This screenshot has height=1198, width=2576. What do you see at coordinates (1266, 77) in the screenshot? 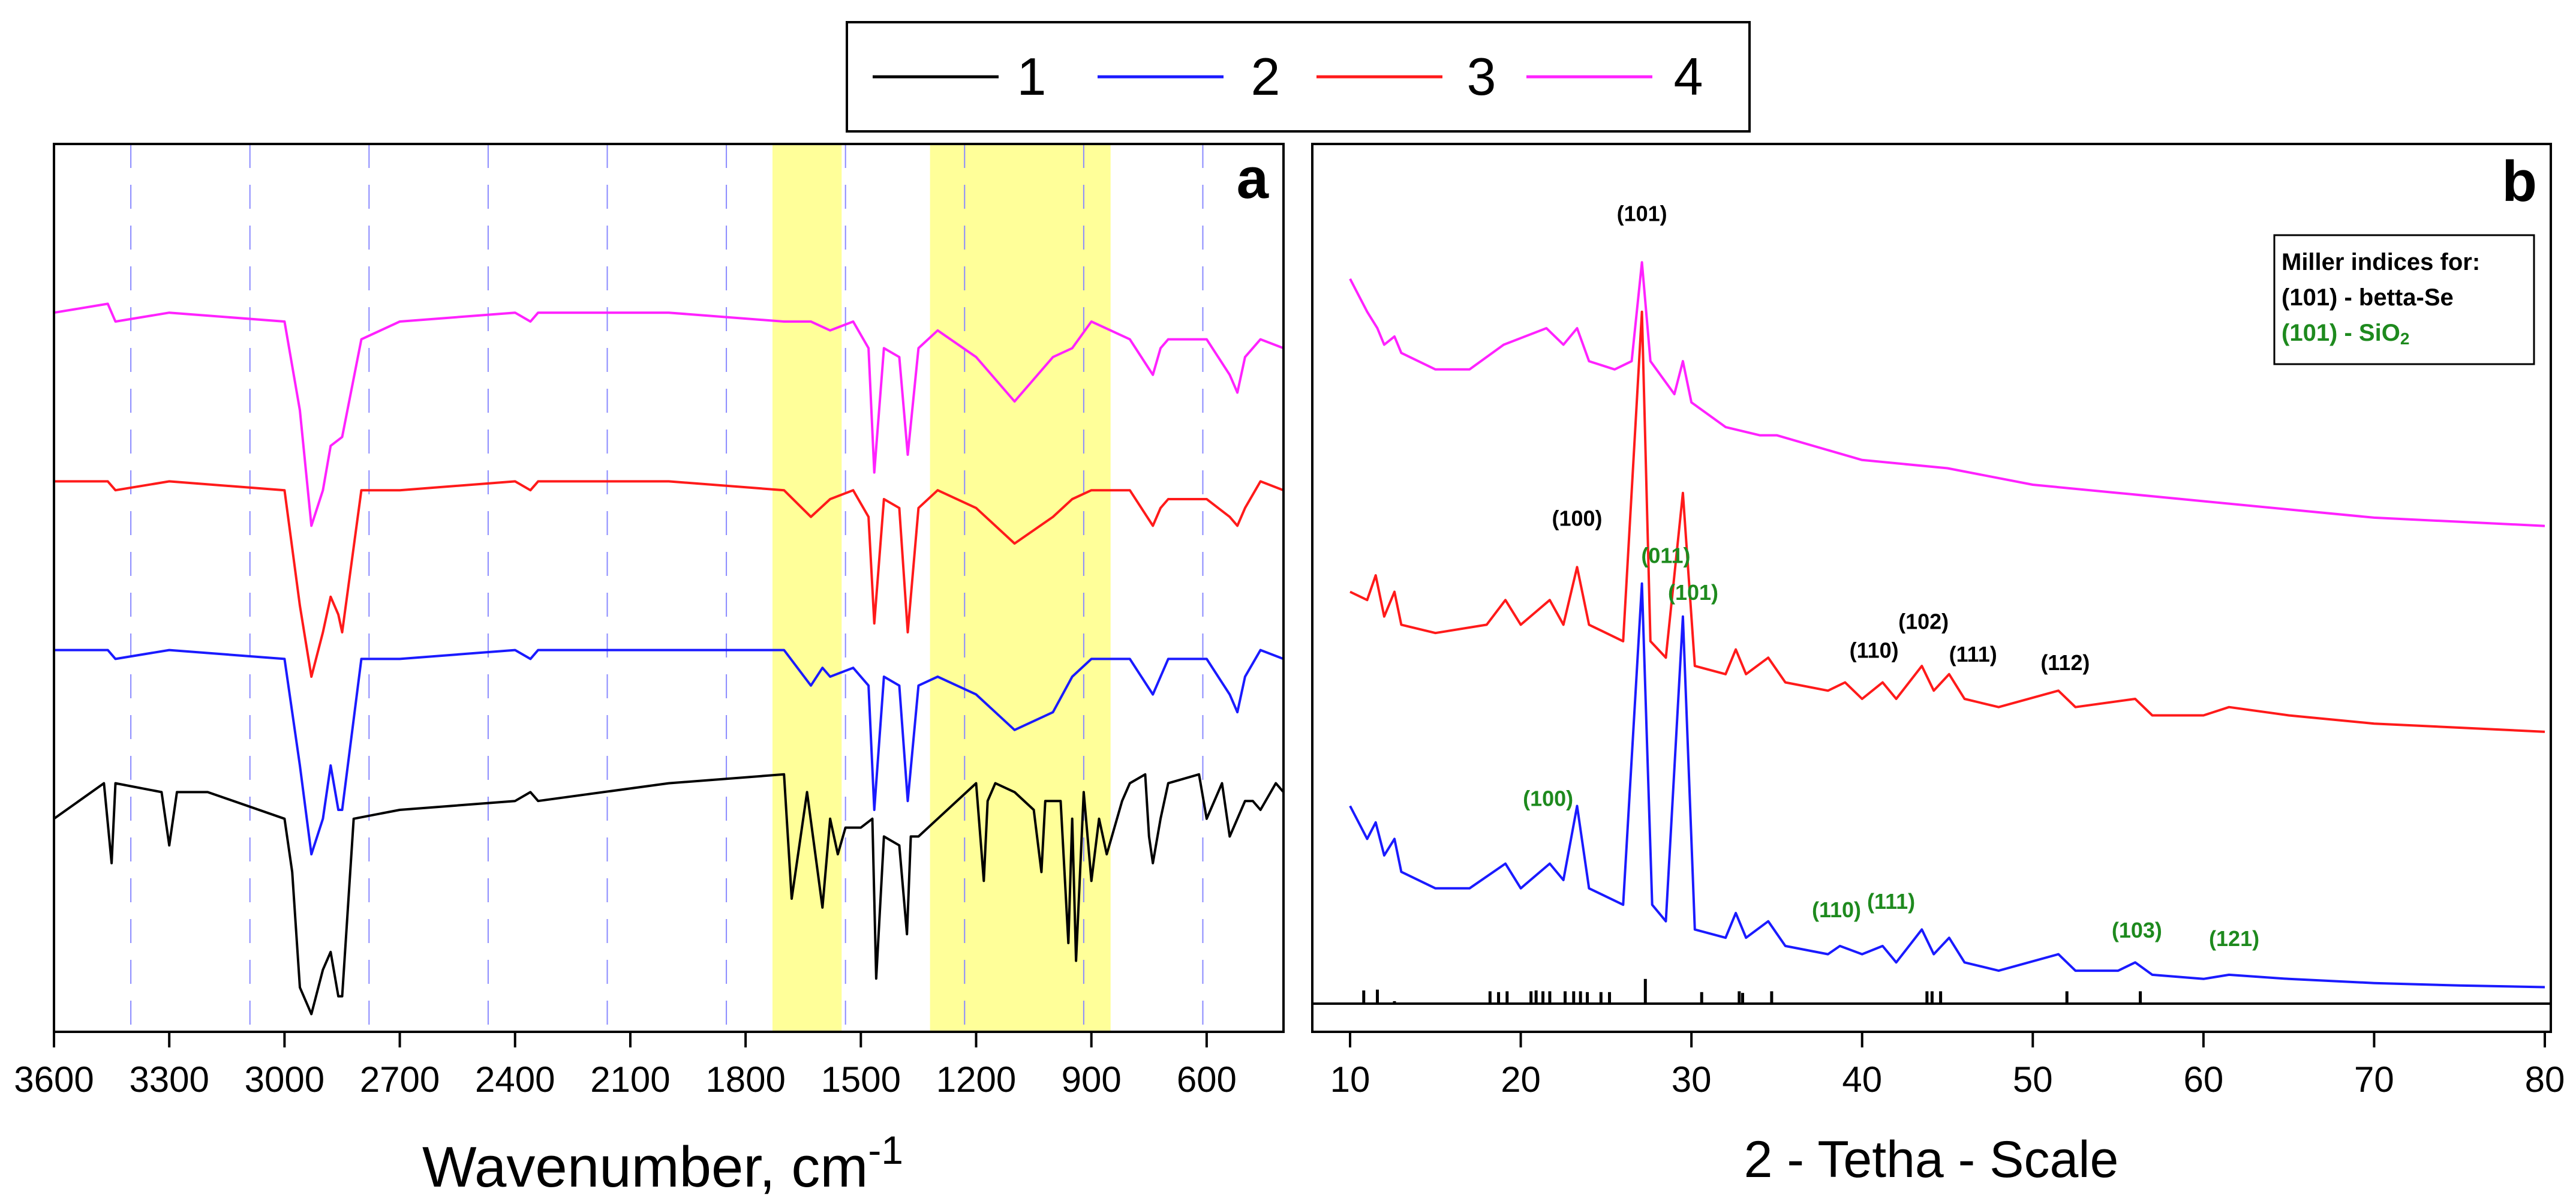
I see `legend-label-2: 2` at bounding box center [1266, 77].